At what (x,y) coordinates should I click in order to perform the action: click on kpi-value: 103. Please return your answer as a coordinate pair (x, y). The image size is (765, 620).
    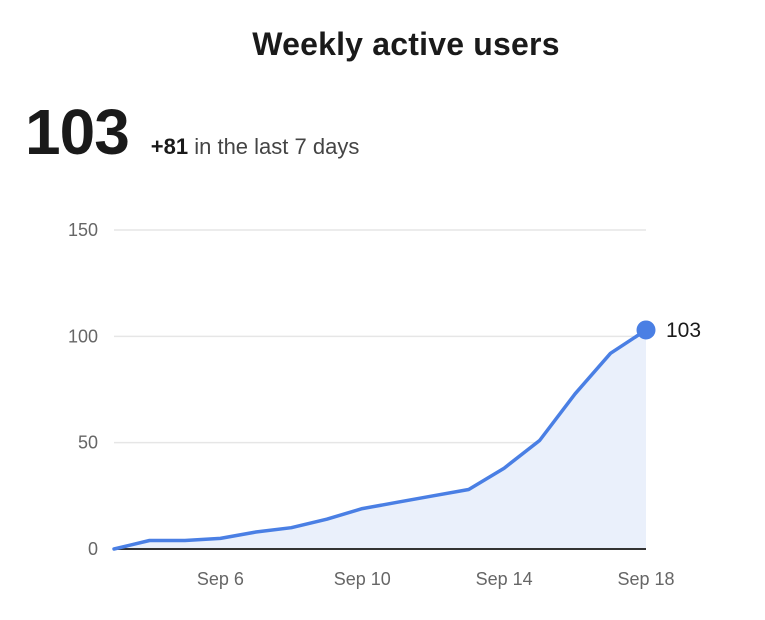
    Looking at the image, I should click on (77, 132).